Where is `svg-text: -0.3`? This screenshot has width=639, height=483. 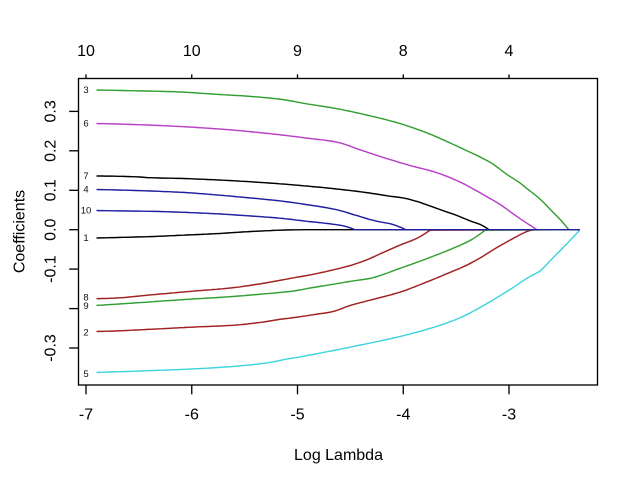
svg-text: -0.3 is located at coordinates (51, 348).